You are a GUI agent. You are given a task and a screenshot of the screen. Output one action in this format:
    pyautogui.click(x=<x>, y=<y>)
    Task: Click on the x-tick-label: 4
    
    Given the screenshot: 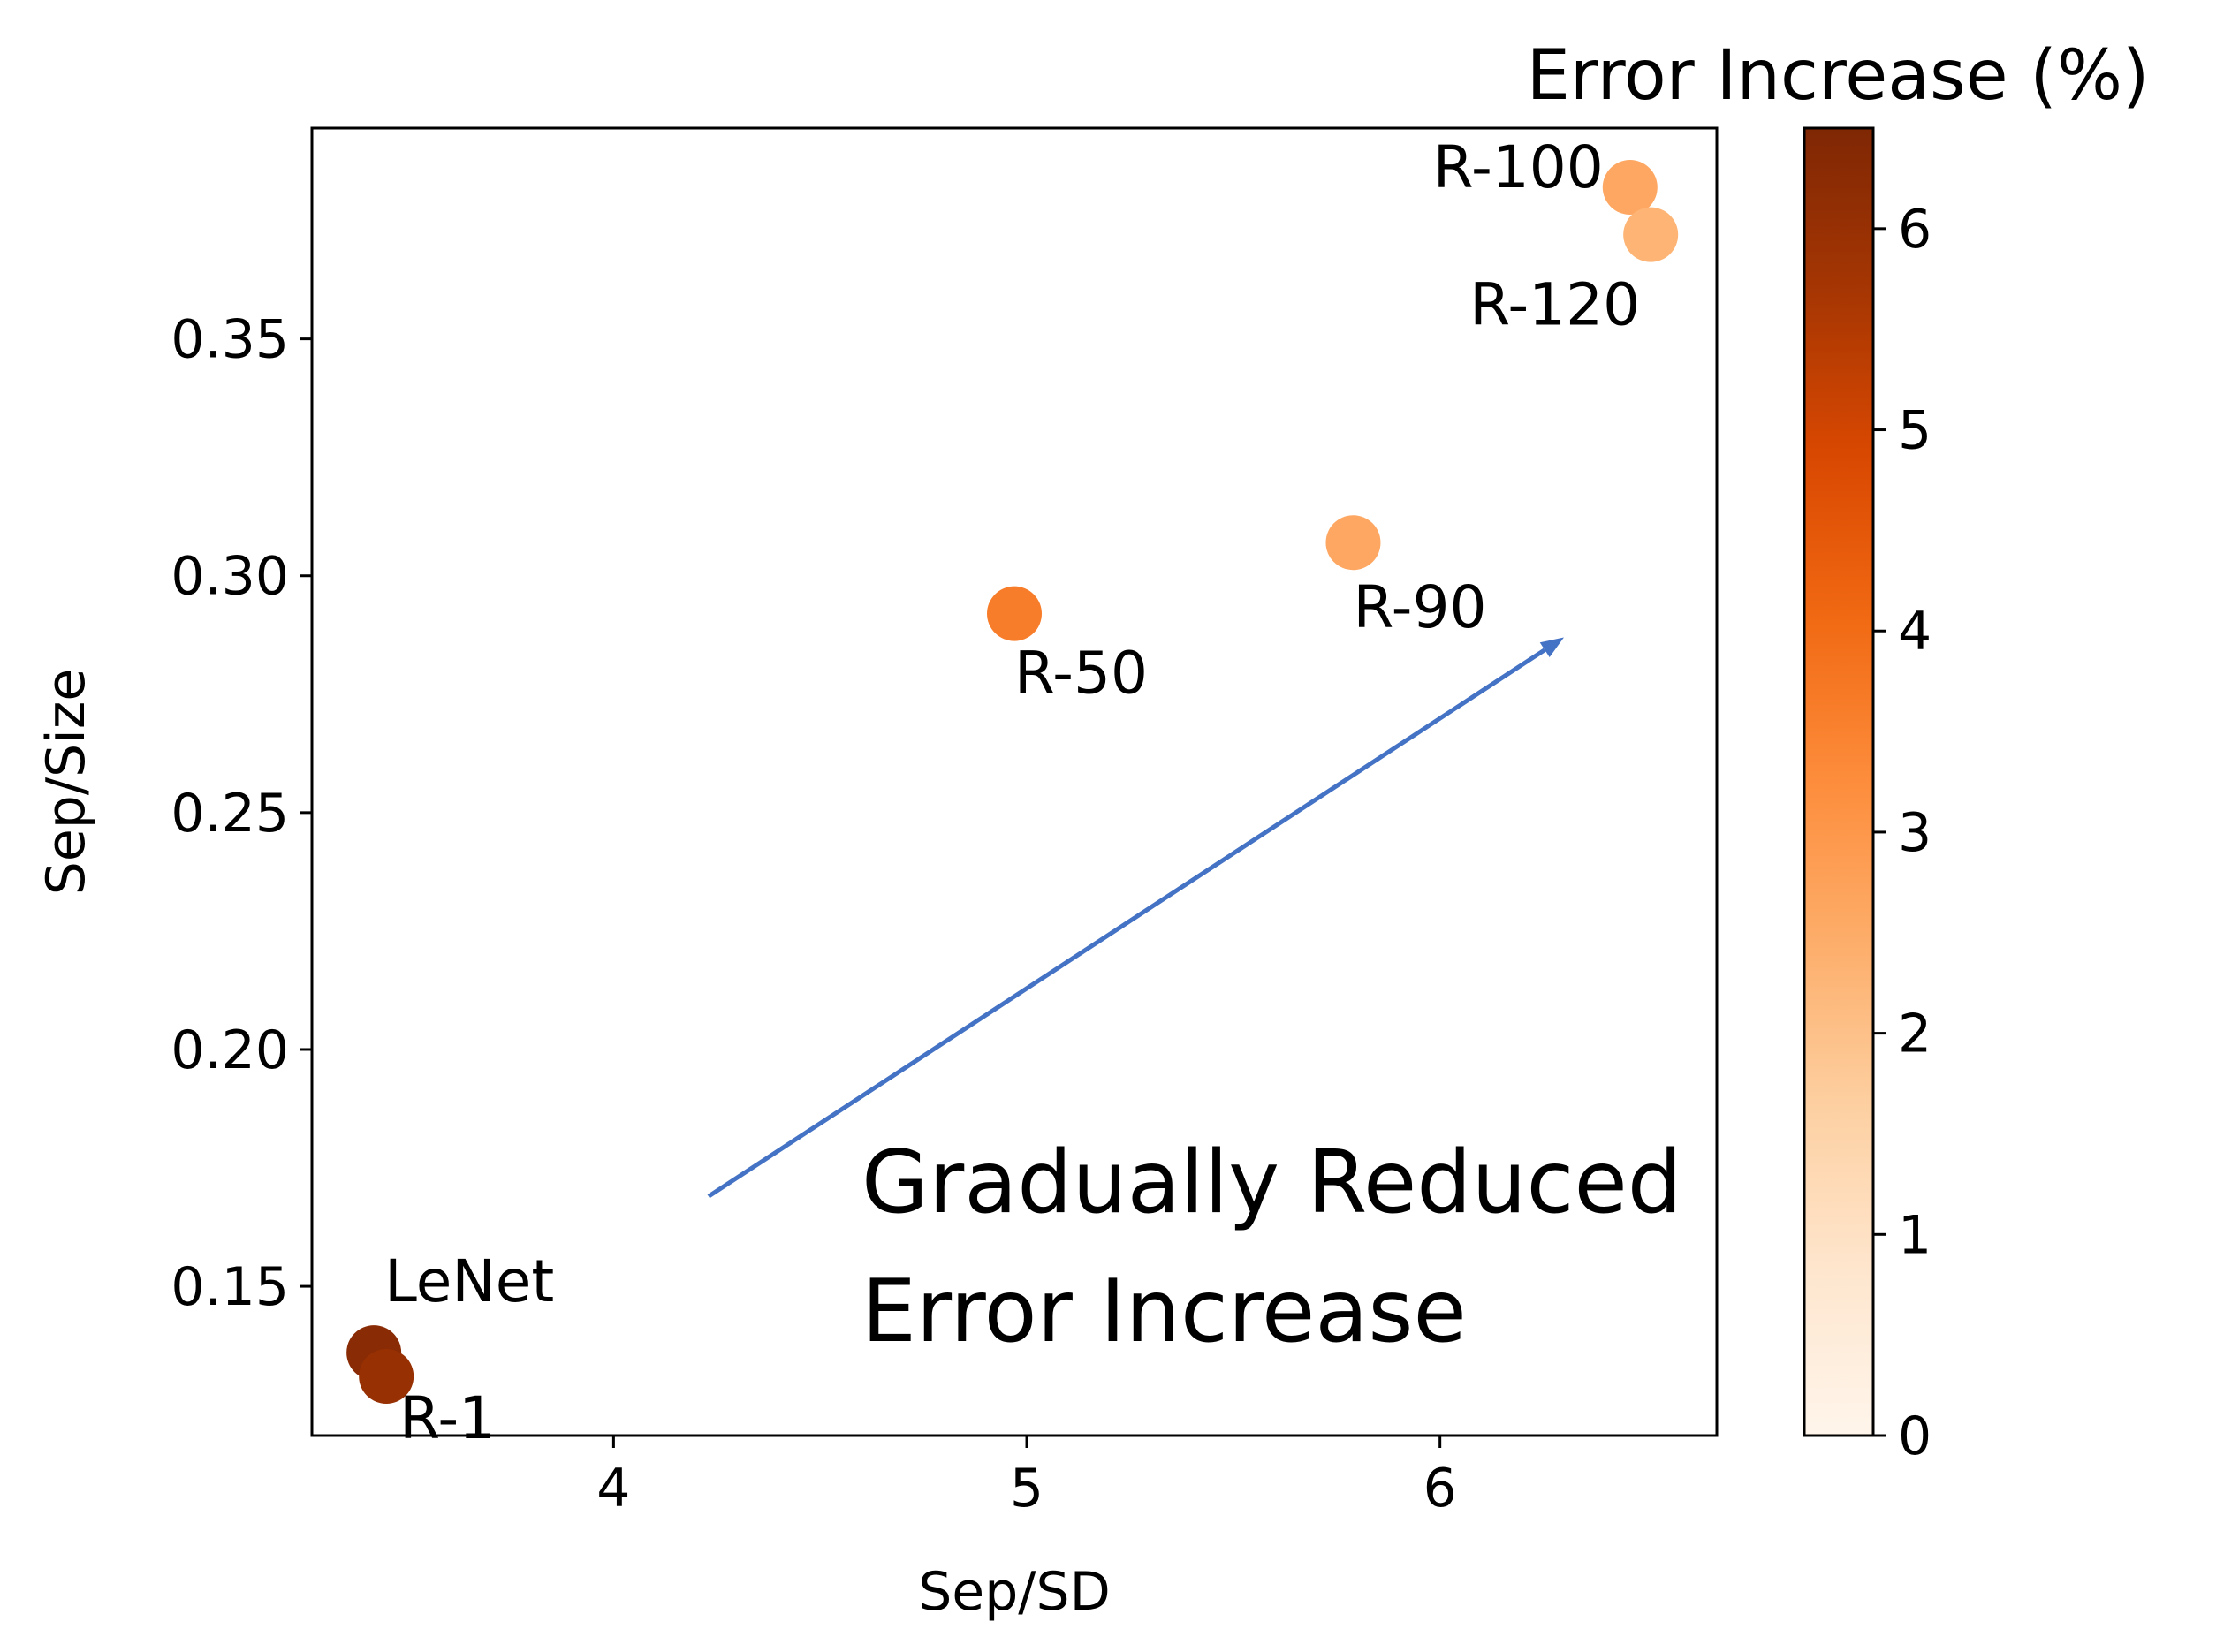 What is the action you would take?
    pyautogui.click(x=613, y=1488)
    